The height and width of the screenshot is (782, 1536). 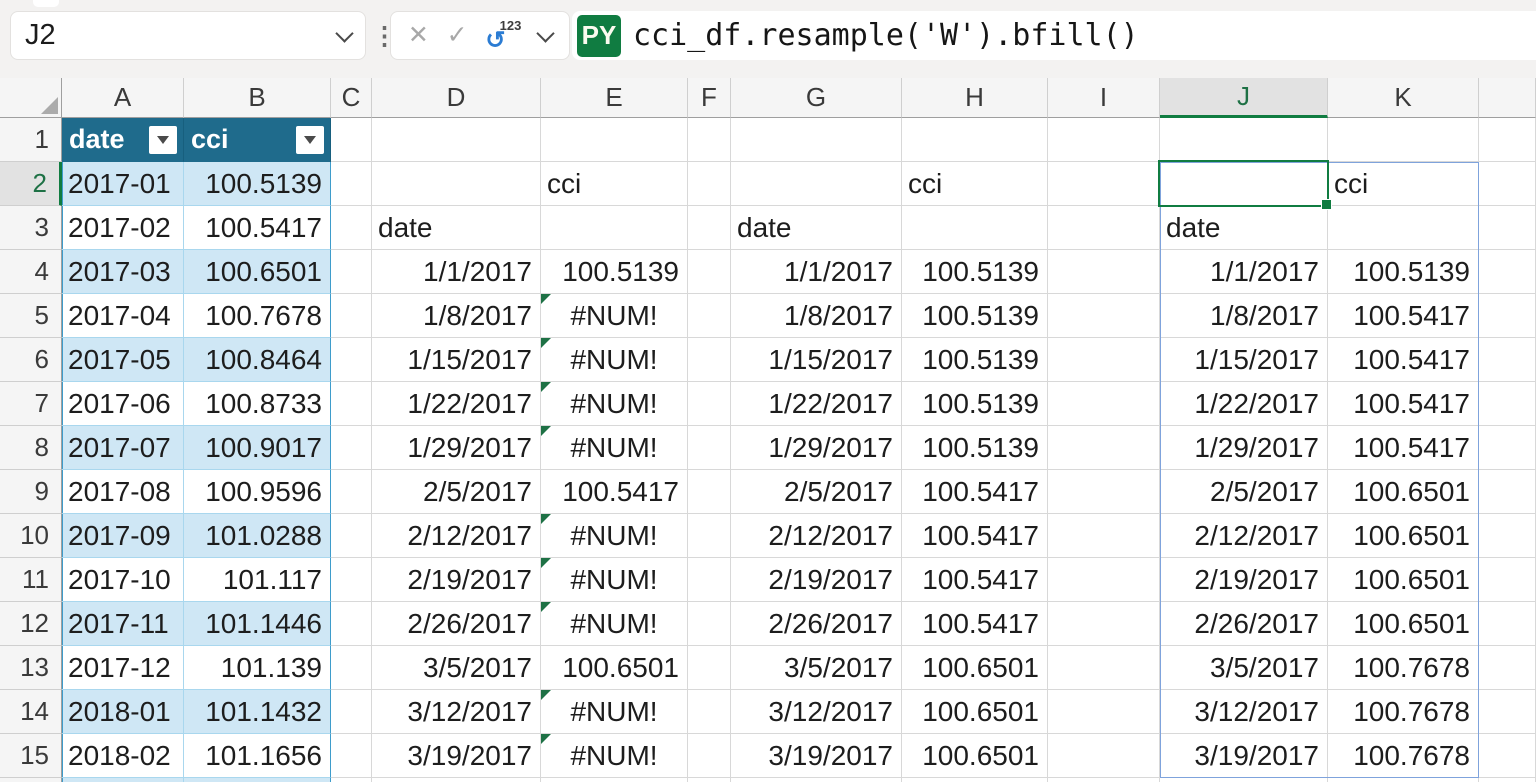 What do you see at coordinates (503, 36) in the screenshot?
I see `convert-python-to-values-icon: ↺ 123` at bounding box center [503, 36].